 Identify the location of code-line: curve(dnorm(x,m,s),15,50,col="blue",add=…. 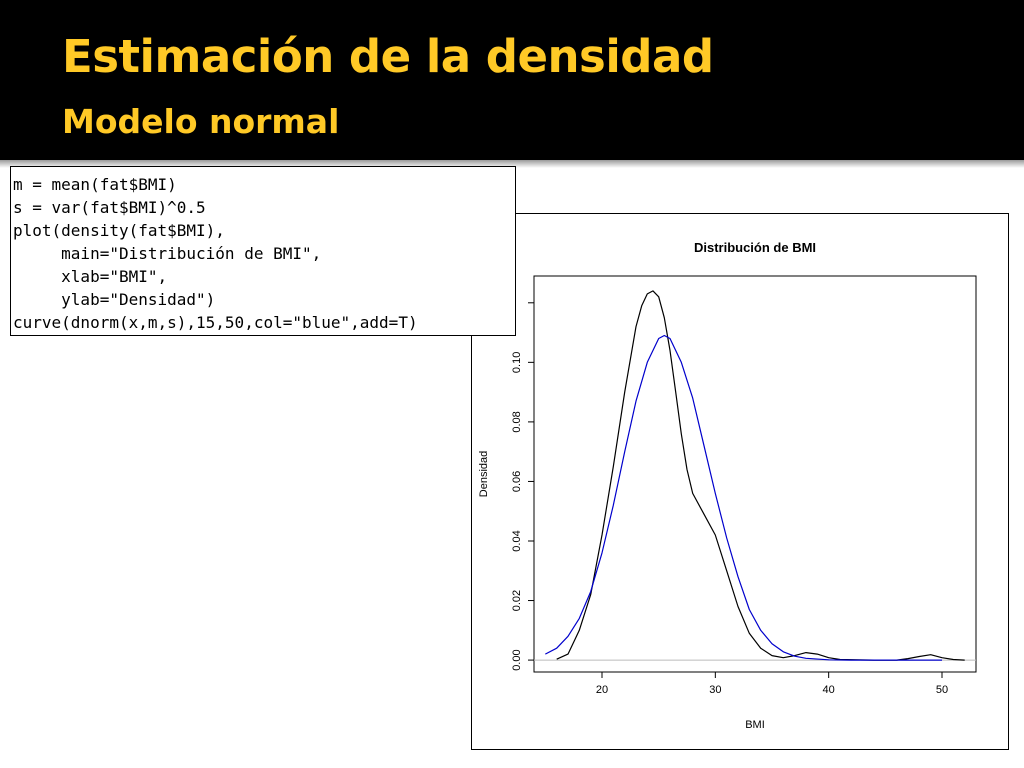
(215, 322).